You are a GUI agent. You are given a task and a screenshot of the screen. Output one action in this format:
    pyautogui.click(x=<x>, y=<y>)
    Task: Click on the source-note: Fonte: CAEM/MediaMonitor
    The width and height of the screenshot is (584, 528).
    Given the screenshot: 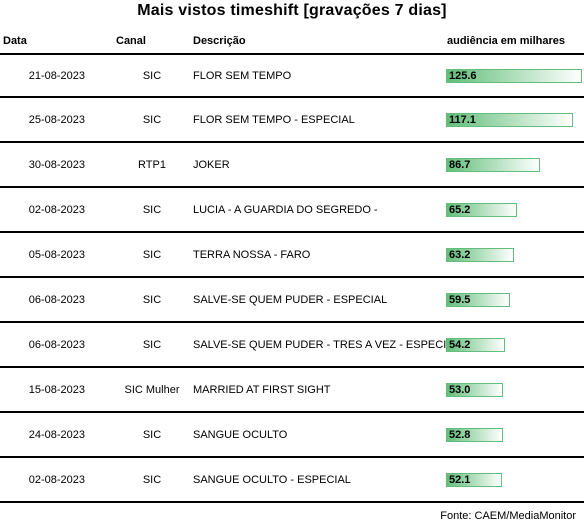 What is the action you would take?
    pyautogui.click(x=508, y=516)
    